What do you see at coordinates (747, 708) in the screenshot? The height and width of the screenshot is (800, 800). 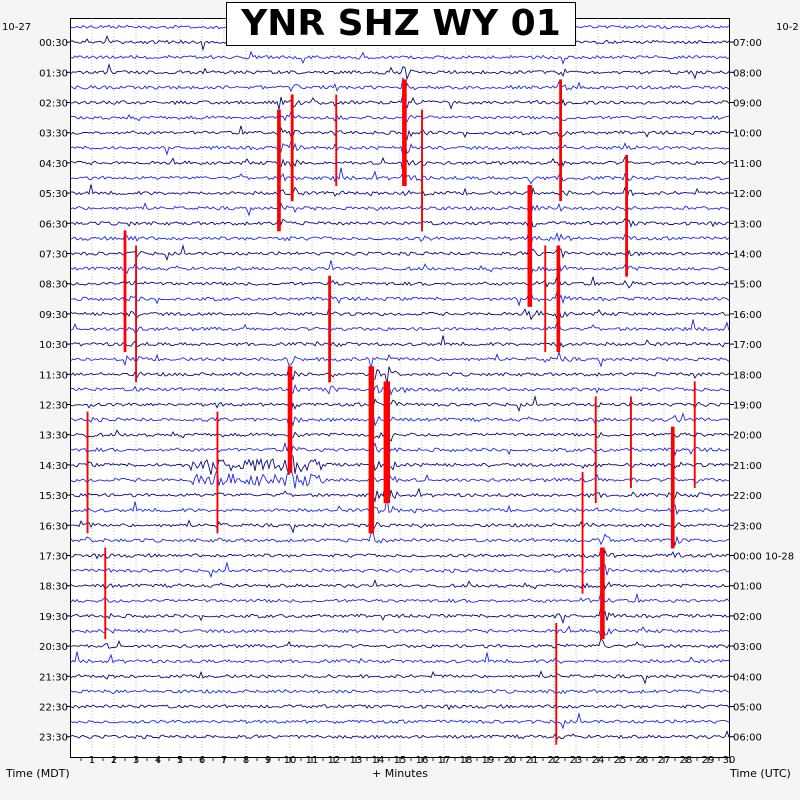 I see `right-tick-label: 05:00` at bounding box center [747, 708].